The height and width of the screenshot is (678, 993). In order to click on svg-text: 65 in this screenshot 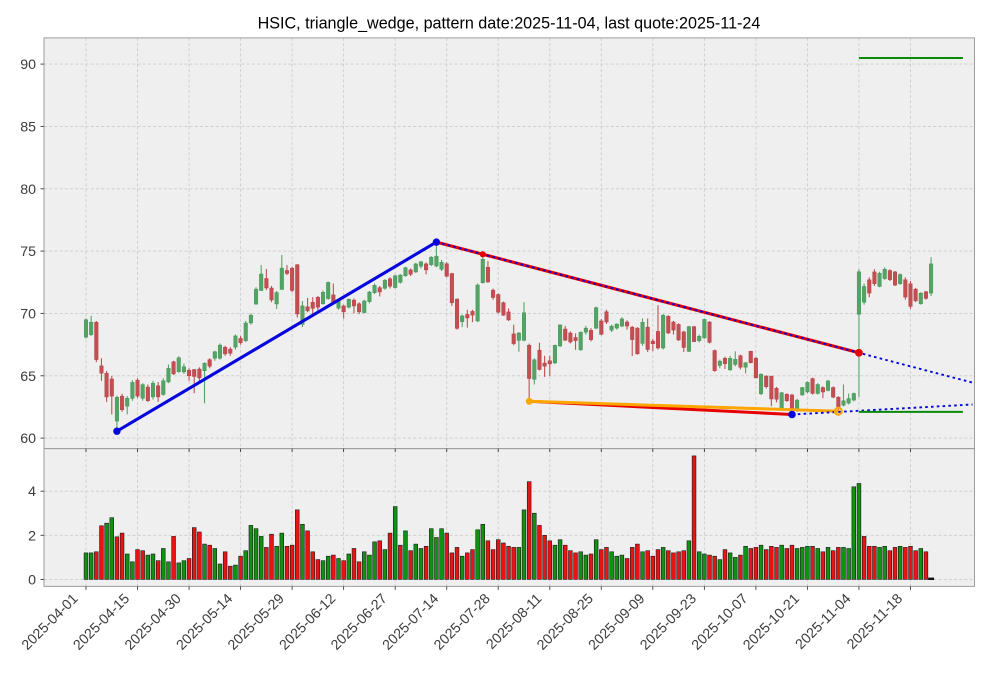, I will do `click(28, 377)`.